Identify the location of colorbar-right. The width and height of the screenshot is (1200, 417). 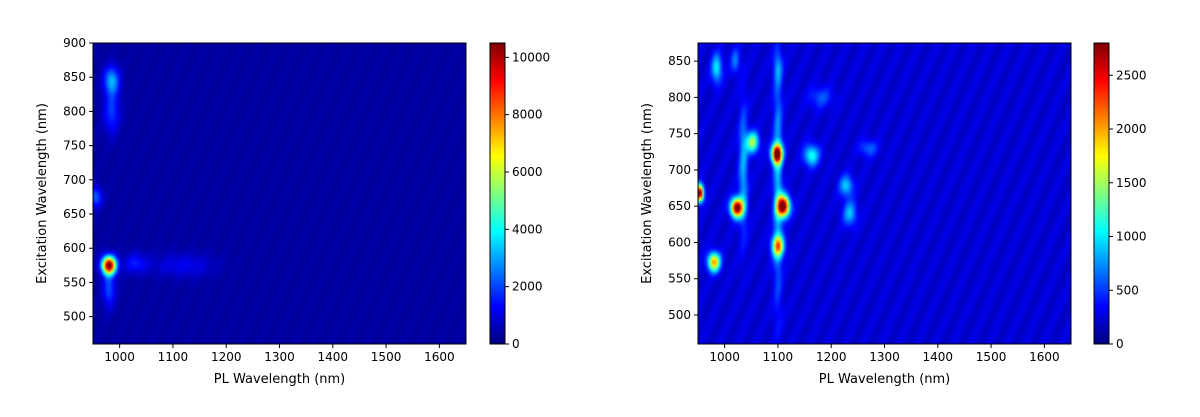
(1101, 193).